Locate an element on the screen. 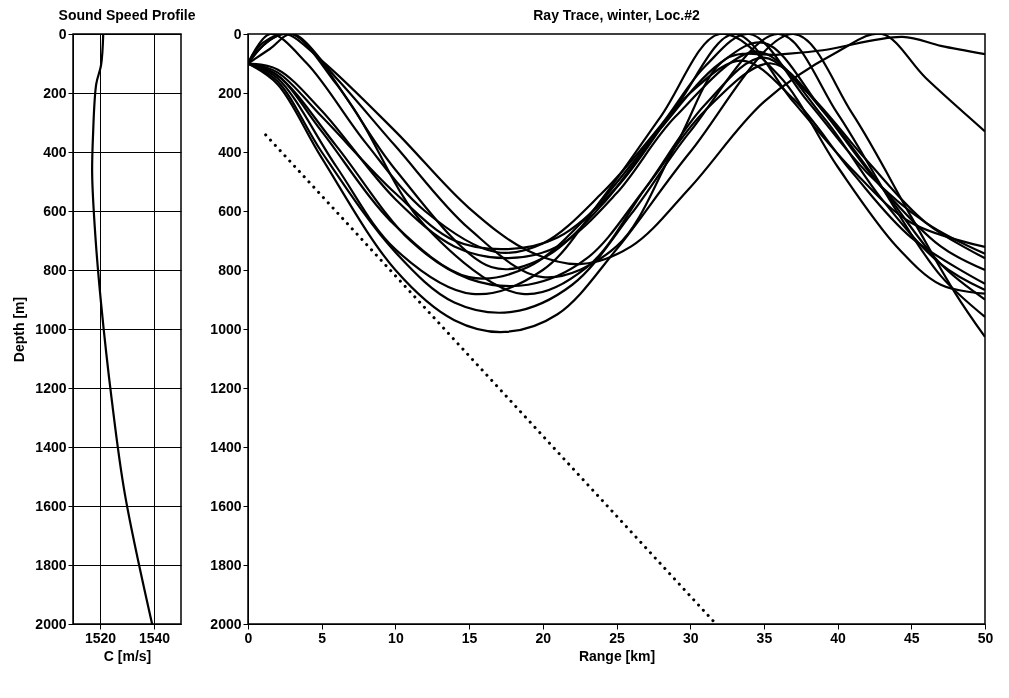 The width and height of the screenshot is (1009, 698). chart-title: Sound Speed Profile is located at coordinates (127, 15).